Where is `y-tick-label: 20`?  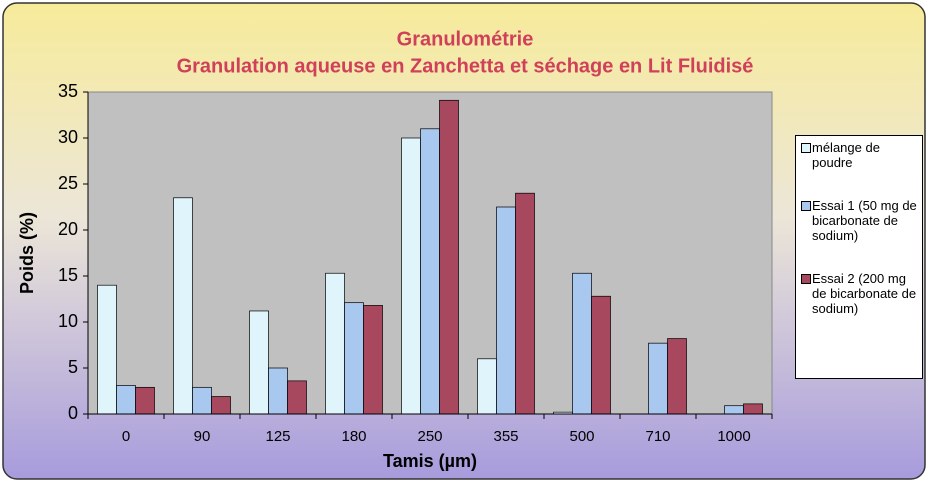
y-tick-label: 20 is located at coordinates (68, 229).